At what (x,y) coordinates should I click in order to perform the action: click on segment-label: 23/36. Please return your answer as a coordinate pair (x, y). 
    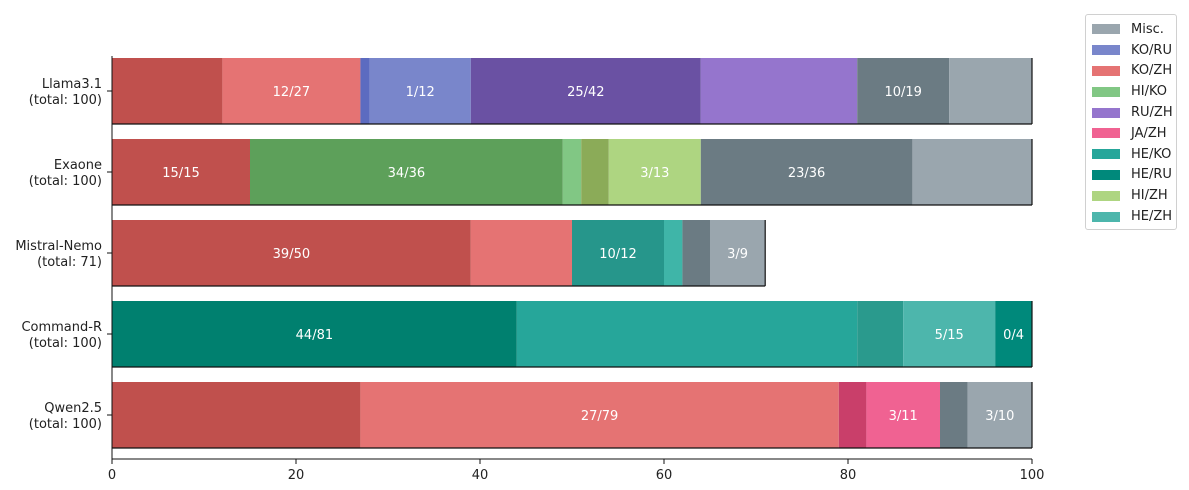
    Looking at the image, I should click on (806, 173).